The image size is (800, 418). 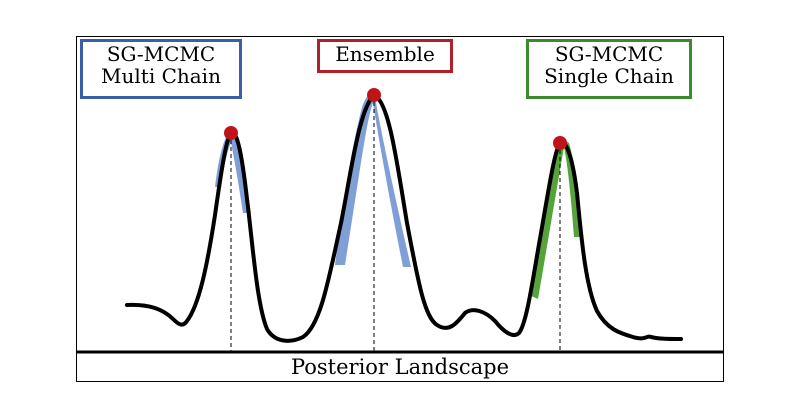 What do you see at coordinates (161, 76) in the screenshot?
I see `multi-chain-line2: Multi Chain` at bounding box center [161, 76].